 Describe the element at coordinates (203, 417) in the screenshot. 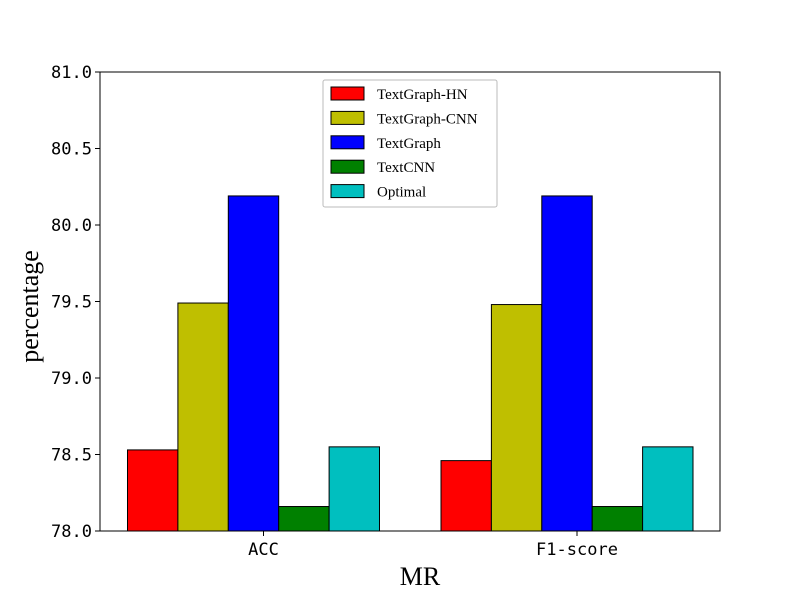

I see `bar-textgraph-cnn-acc` at that location.